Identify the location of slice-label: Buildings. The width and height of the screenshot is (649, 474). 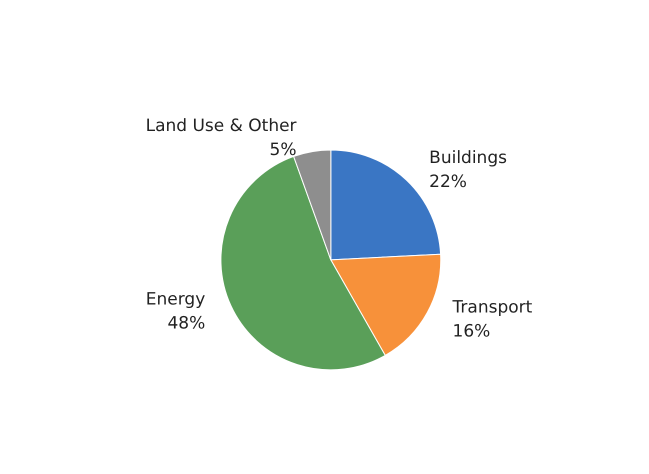
(468, 158).